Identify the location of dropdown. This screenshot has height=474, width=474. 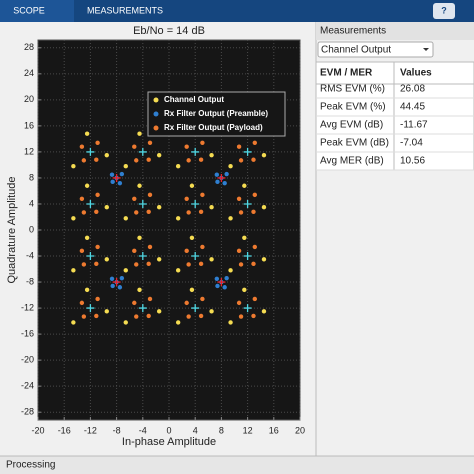
(375, 49).